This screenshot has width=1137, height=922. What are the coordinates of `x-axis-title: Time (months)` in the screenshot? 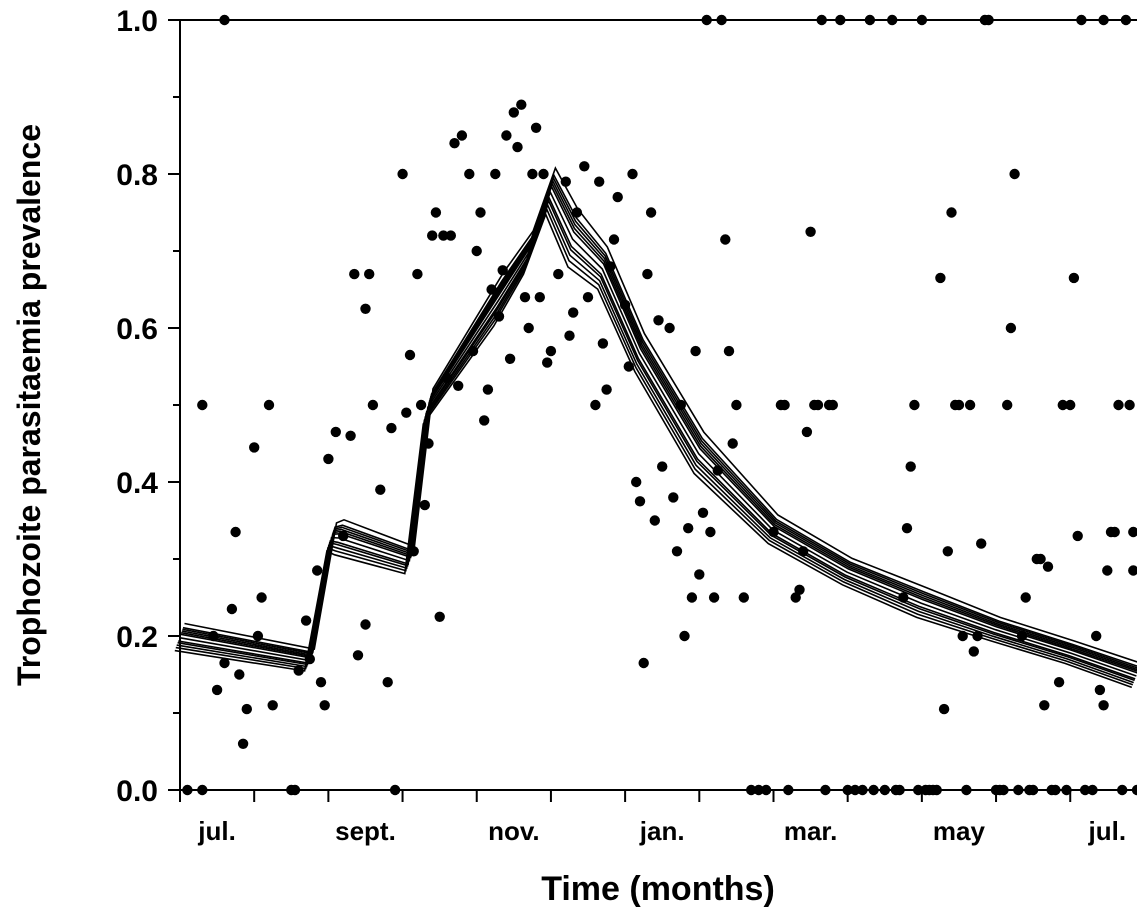 It's located at (658, 889).